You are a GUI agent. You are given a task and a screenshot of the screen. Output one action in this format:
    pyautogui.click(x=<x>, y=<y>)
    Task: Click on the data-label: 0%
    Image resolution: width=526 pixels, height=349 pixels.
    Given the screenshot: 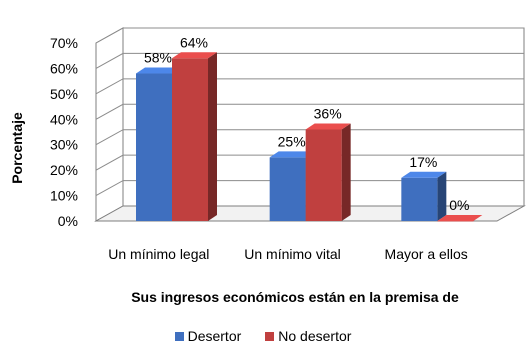 What is the action you would take?
    pyautogui.click(x=459, y=205)
    